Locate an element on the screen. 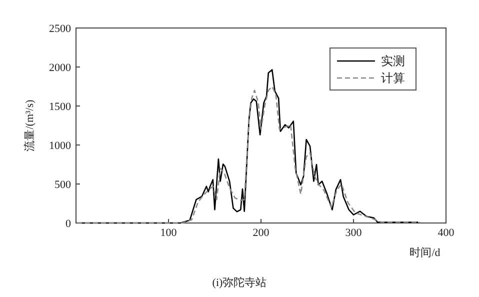  y-tick-label: 1500 is located at coordinates (60, 107).